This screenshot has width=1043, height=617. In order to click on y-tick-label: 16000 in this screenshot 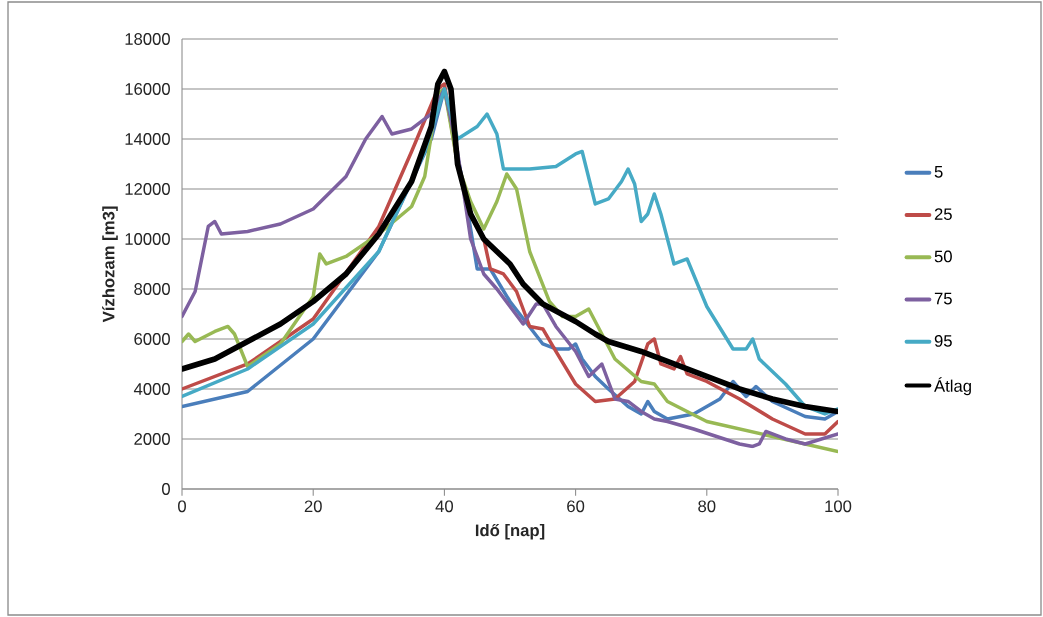, I will do `click(147, 89)`.